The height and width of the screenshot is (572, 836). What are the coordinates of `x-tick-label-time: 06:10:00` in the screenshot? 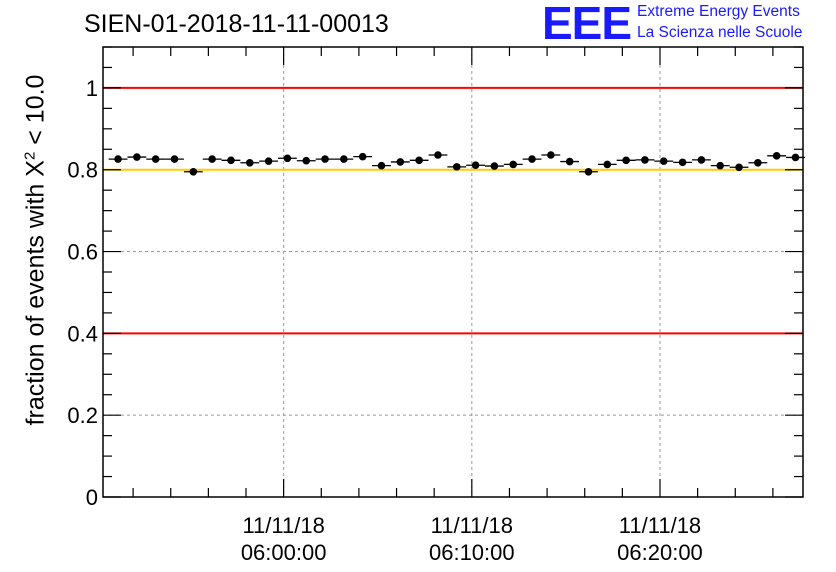 It's located at (472, 552).